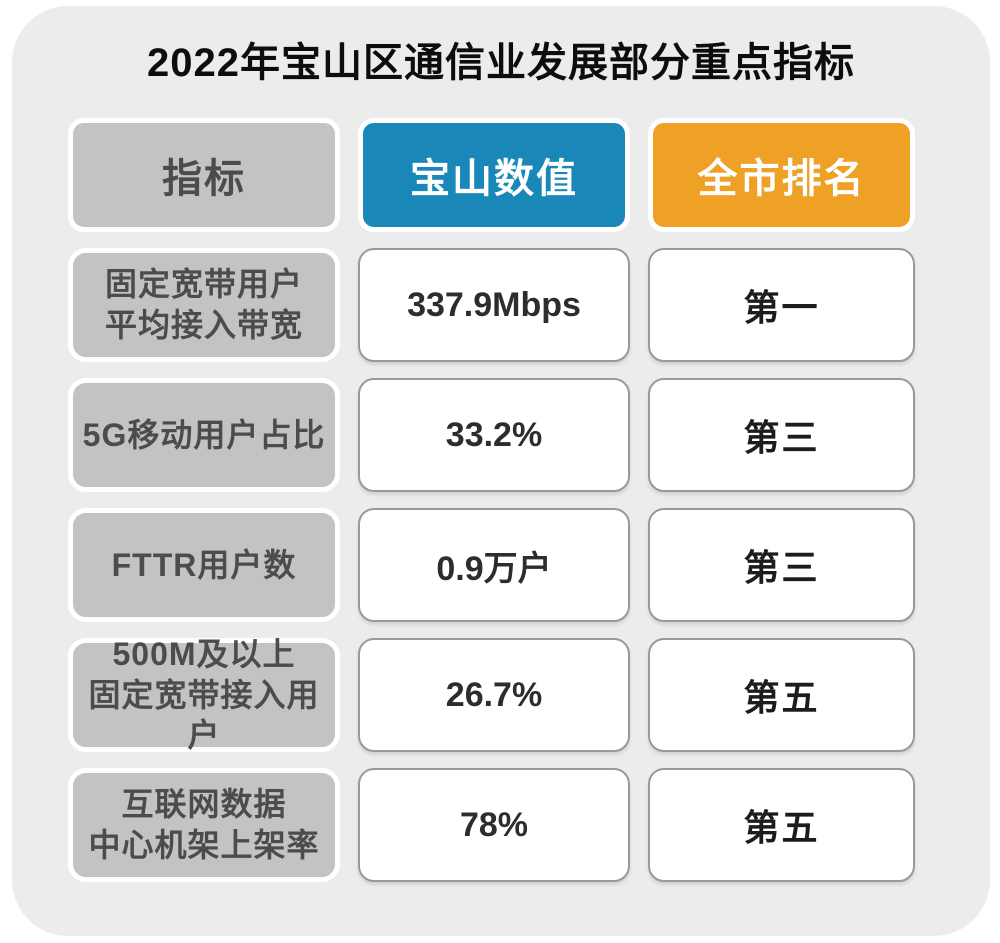 The image size is (1000, 943). Describe the element at coordinates (204, 565) in the screenshot. I see `row-3-indicator: FTTR用户数` at that location.